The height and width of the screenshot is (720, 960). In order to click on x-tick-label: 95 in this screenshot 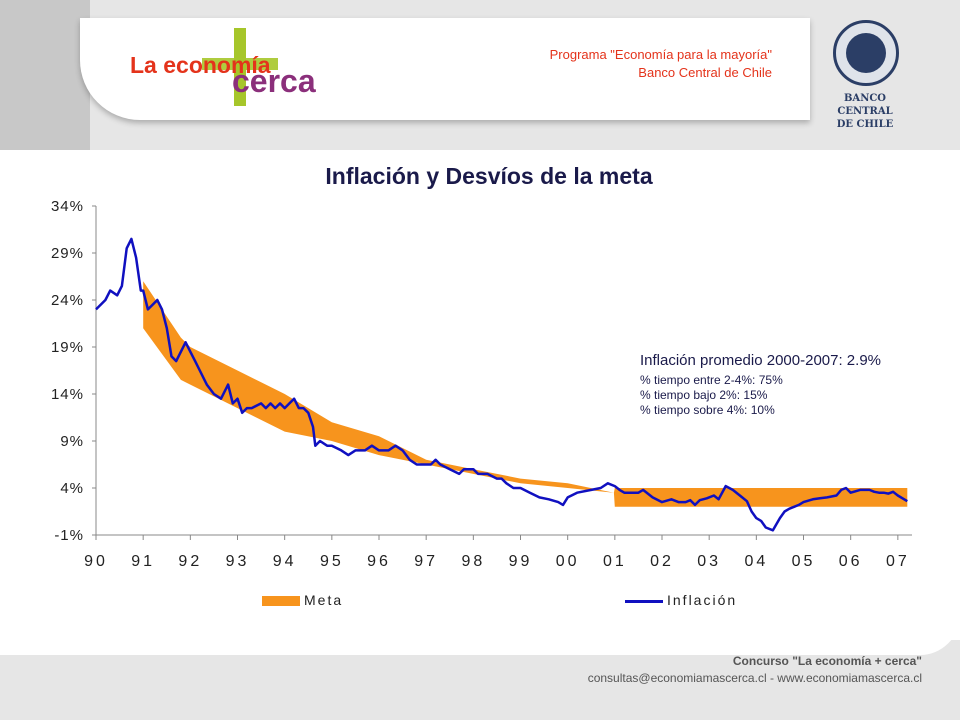, I will do `click(332, 561)`.